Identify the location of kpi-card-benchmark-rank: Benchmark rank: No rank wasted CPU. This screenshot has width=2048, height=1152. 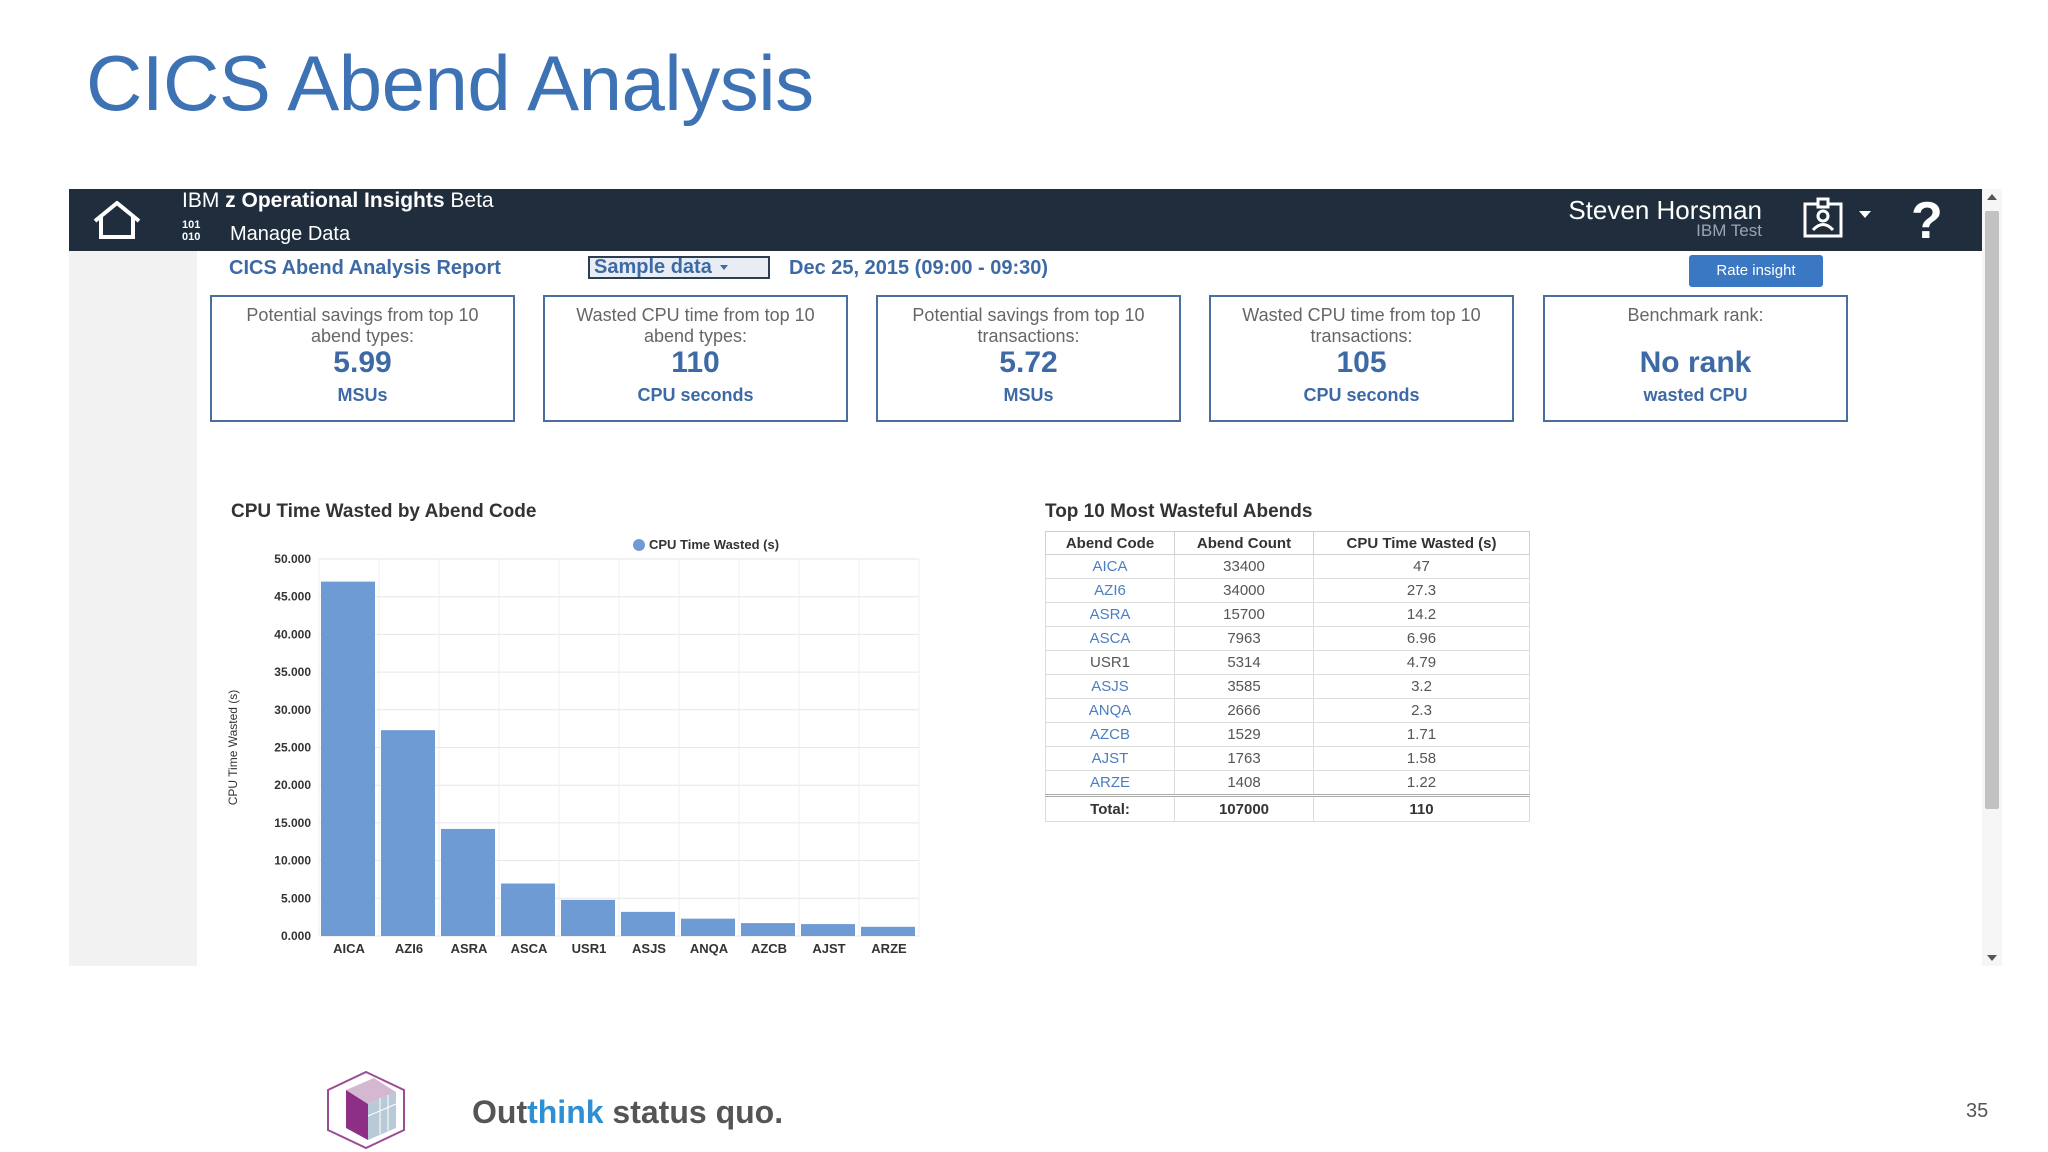
(1695, 358).